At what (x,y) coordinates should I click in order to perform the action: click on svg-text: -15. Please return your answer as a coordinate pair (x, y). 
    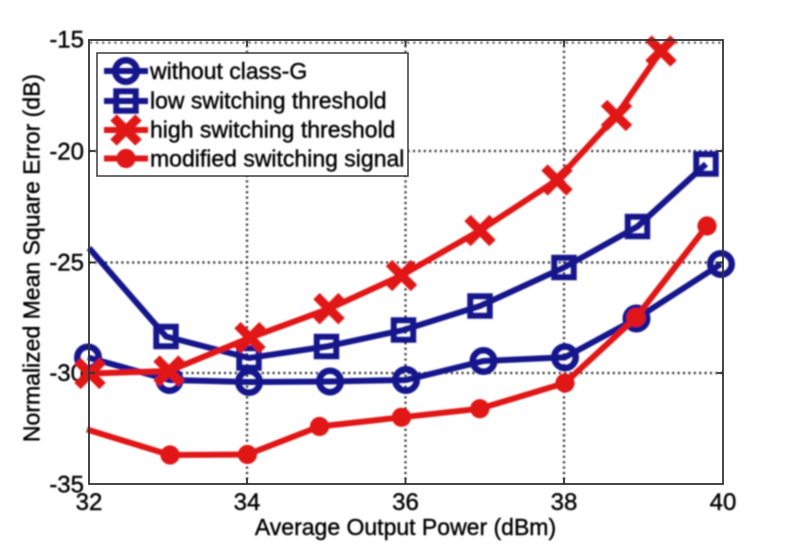
    Looking at the image, I should click on (66, 40).